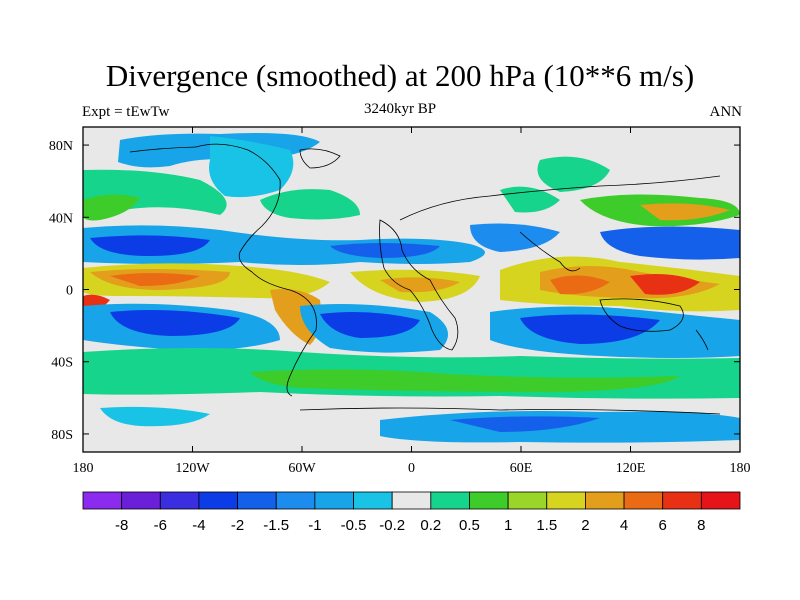 The image size is (800, 600). What do you see at coordinates (160, 525) in the screenshot?
I see `colorbar-label-1: -6` at bounding box center [160, 525].